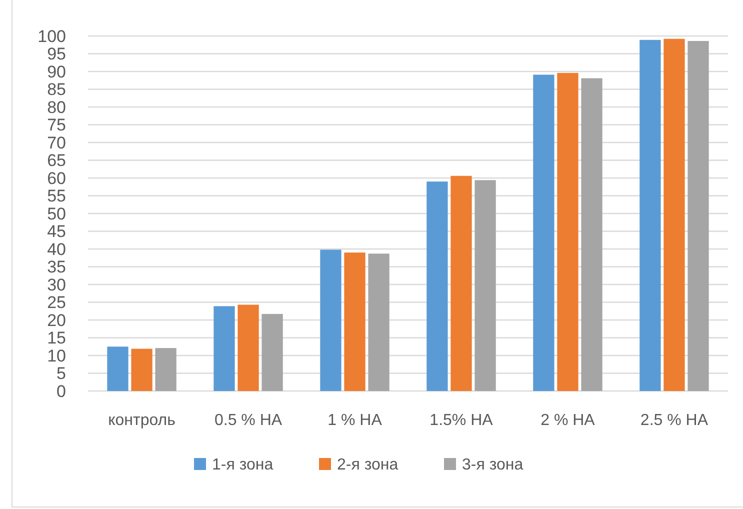 The width and height of the screenshot is (743, 509). What do you see at coordinates (56, 72) in the screenshot?
I see `y-tick-label: 90` at bounding box center [56, 72].